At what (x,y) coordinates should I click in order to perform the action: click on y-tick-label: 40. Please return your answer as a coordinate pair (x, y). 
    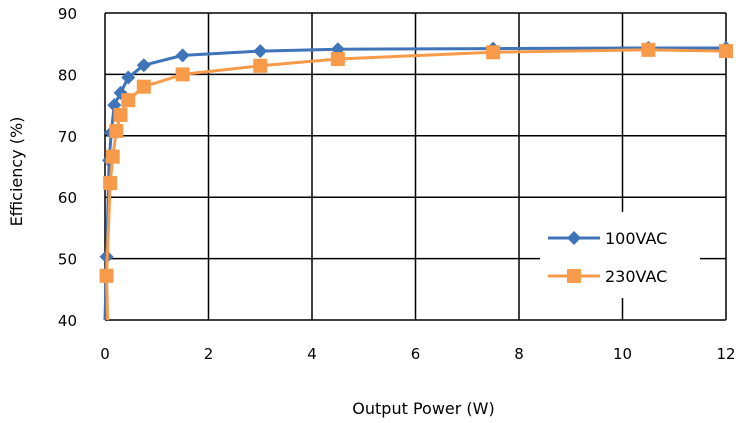
    Looking at the image, I should click on (67, 321).